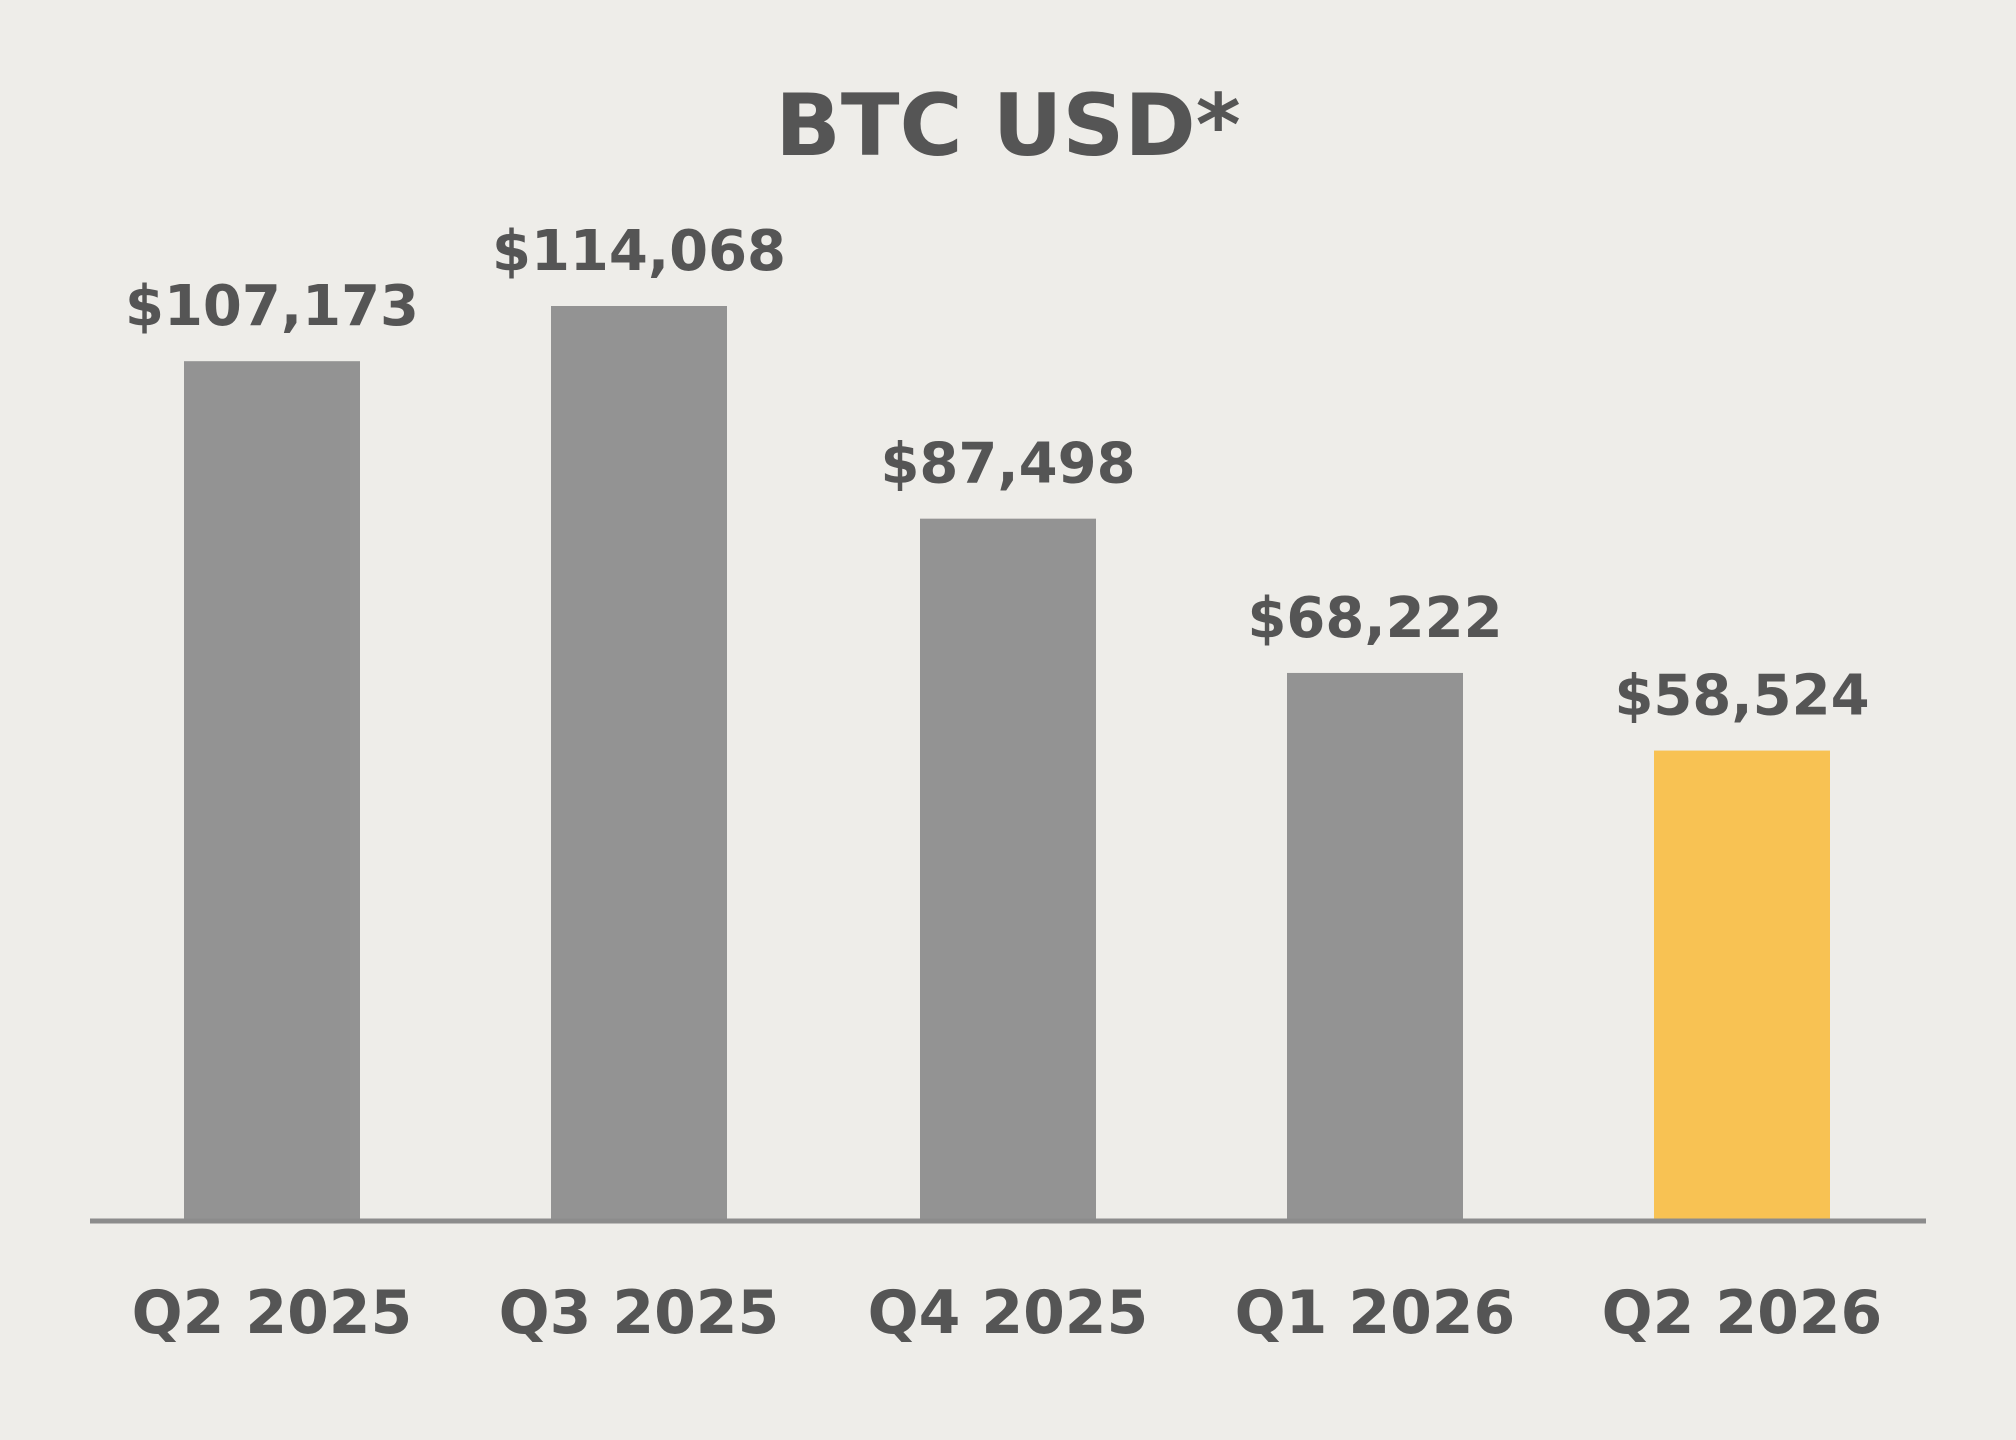 This screenshot has height=1440, width=2016. Describe the element at coordinates (1742, 984) in the screenshot. I see `bar-q2-2026` at that location.